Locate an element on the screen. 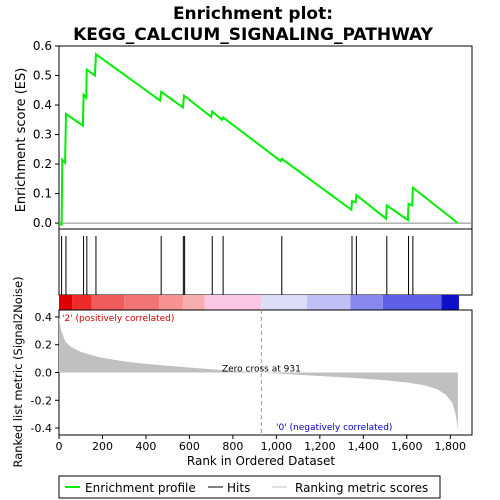 This screenshot has height=500, width=500. metric-xtick-label: 1,200 is located at coordinates (320, 446).